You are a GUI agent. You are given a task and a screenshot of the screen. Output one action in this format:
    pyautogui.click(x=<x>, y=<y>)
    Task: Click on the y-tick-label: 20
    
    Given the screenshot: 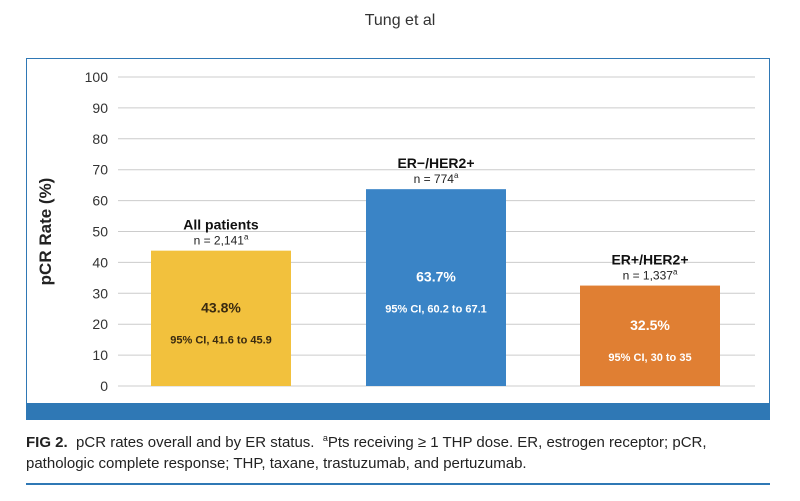 What is the action you would take?
    pyautogui.click(x=100, y=324)
    